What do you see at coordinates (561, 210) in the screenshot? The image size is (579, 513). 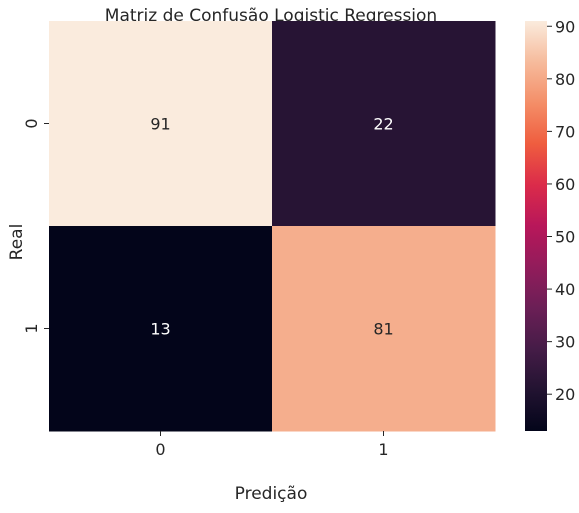 I see `colorbar-ticks: 20 30 40 50 60 70 80 90` at bounding box center [561, 210].